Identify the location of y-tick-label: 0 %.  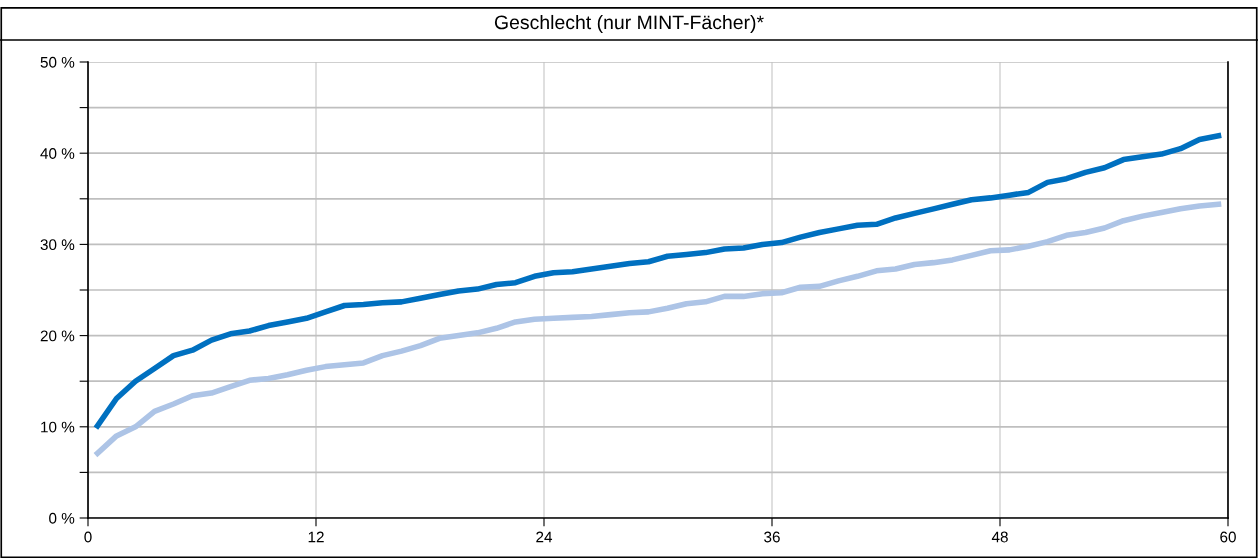
(62, 518).